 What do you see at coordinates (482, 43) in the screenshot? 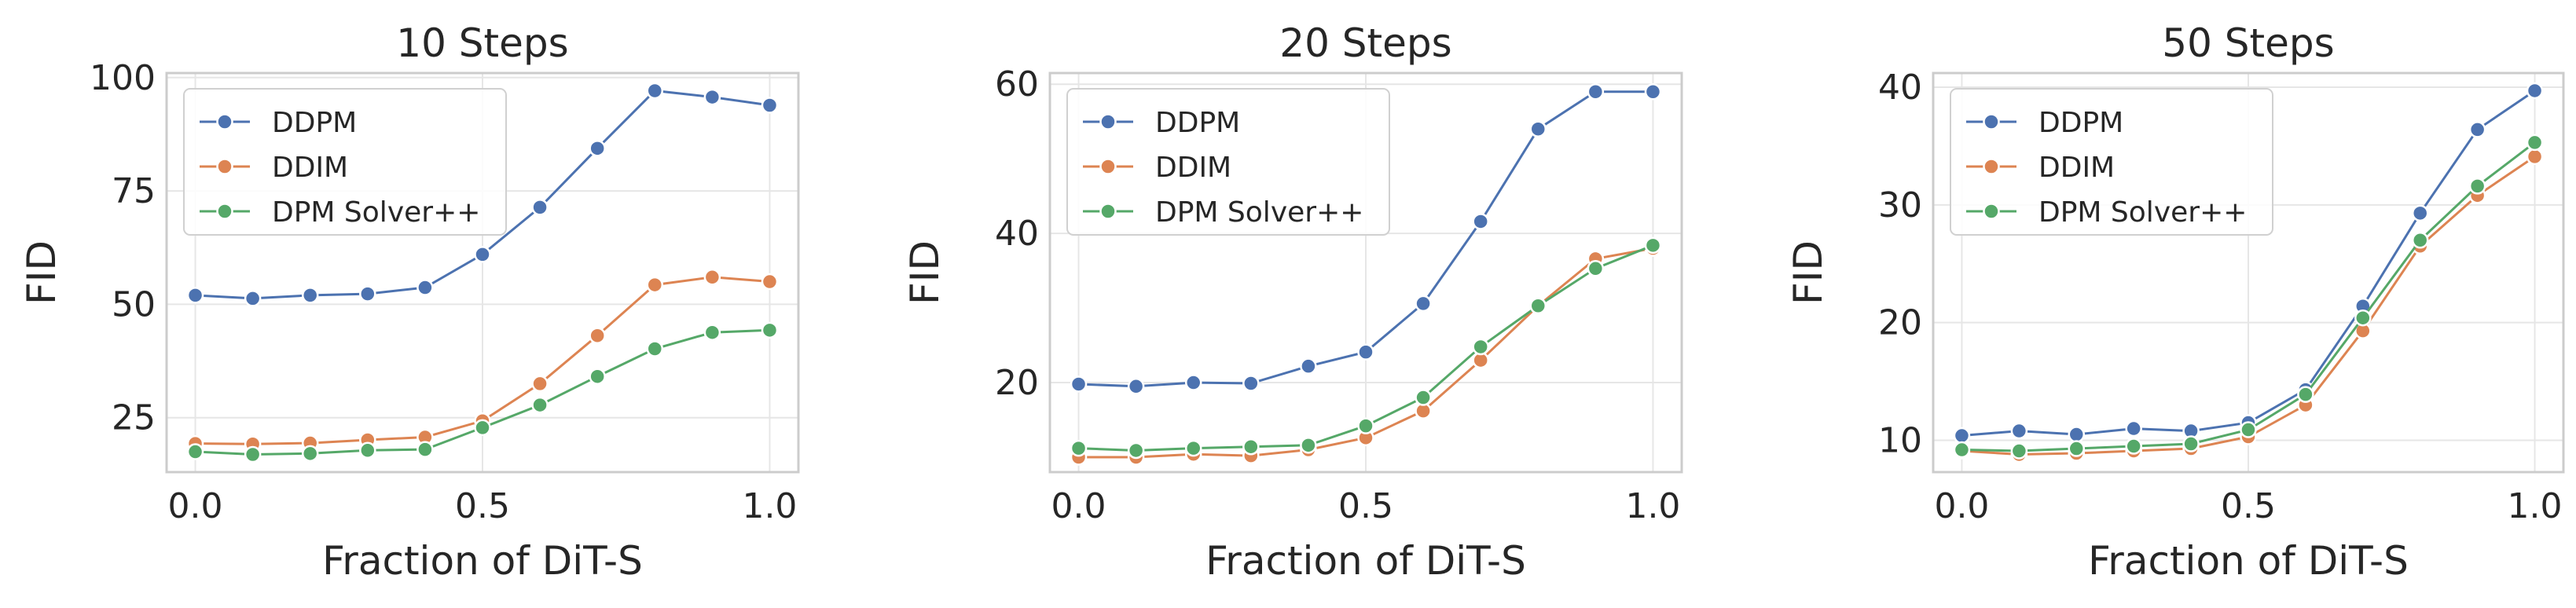
I see `panel-title: 10 Steps` at bounding box center [482, 43].